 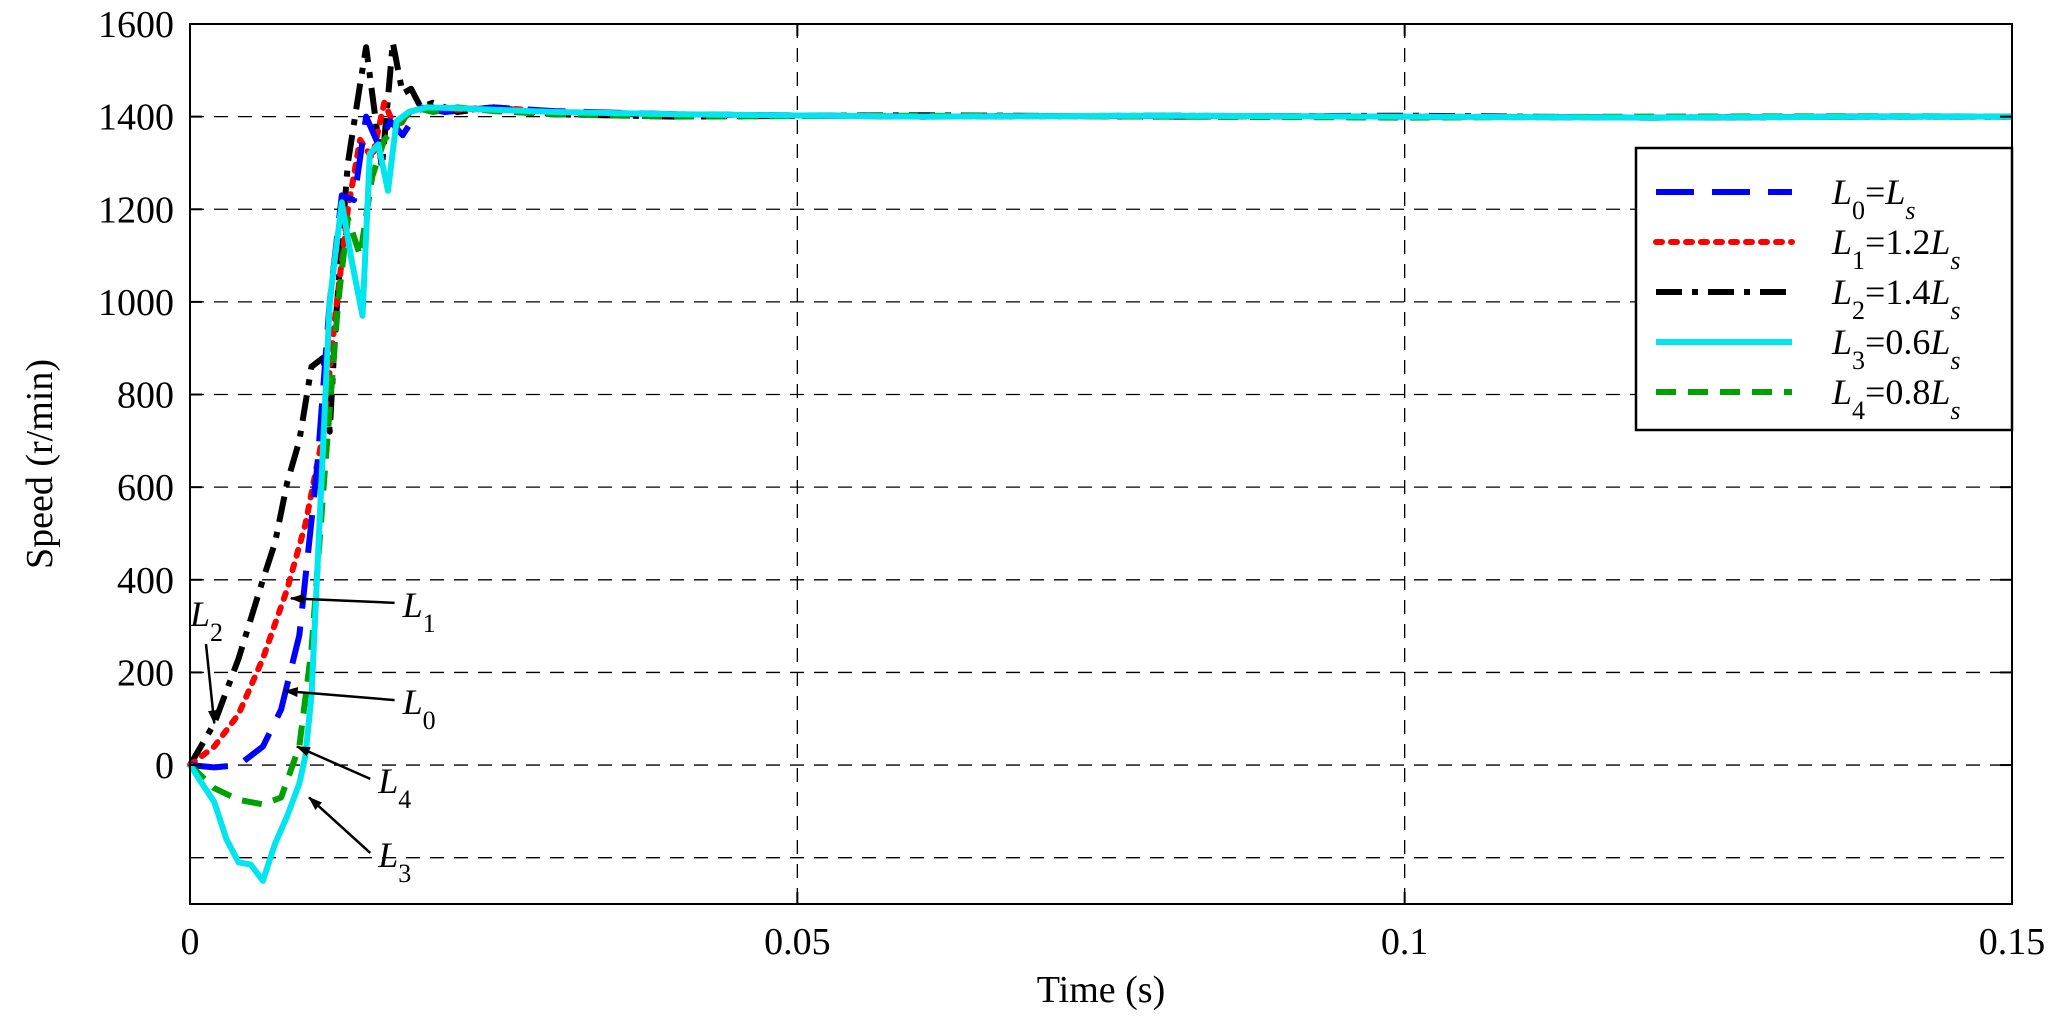 What do you see at coordinates (1896, 298) in the screenshot?
I see `legend-label-l2: L2=1.4Ls` at bounding box center [1896, 298].